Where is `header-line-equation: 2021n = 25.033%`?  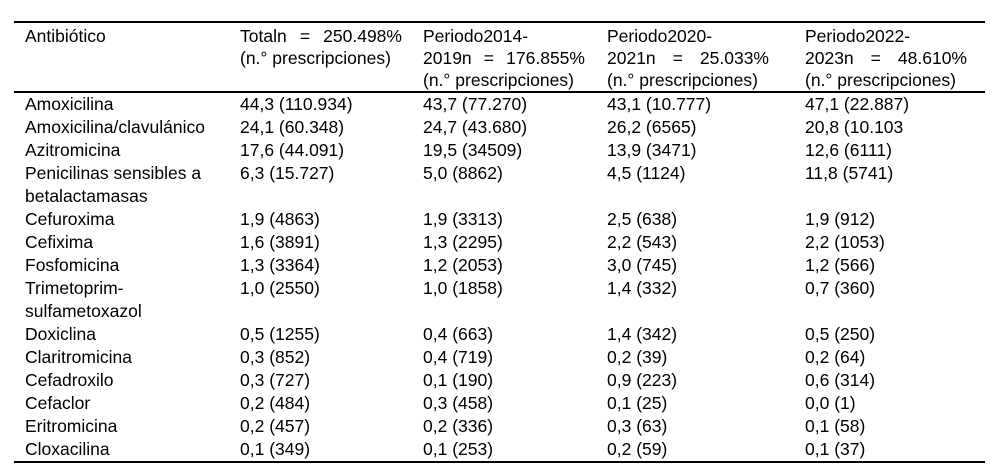
header-line-equation: 2021n = 25.033% is located at coordinates (688, 58).